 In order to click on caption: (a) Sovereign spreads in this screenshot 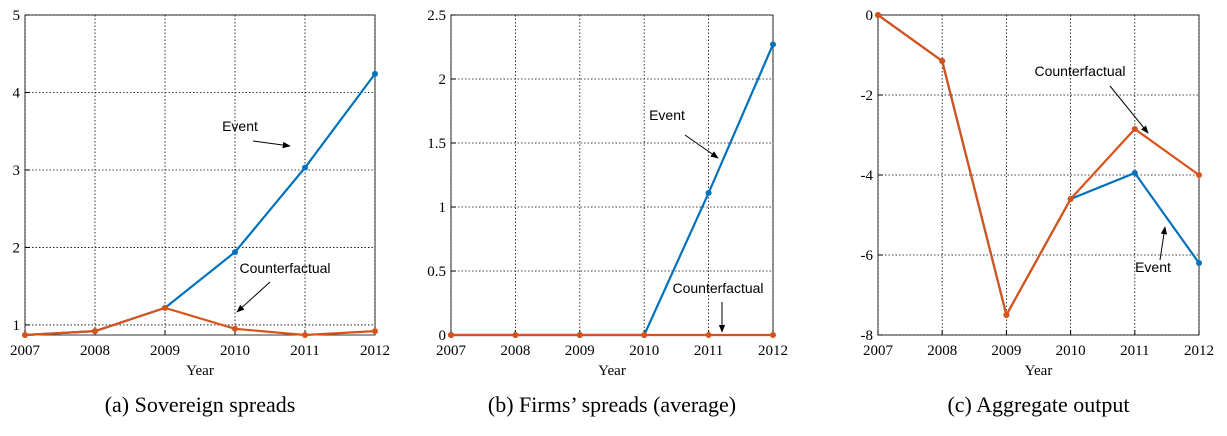, I will do `click(200, 404)`.